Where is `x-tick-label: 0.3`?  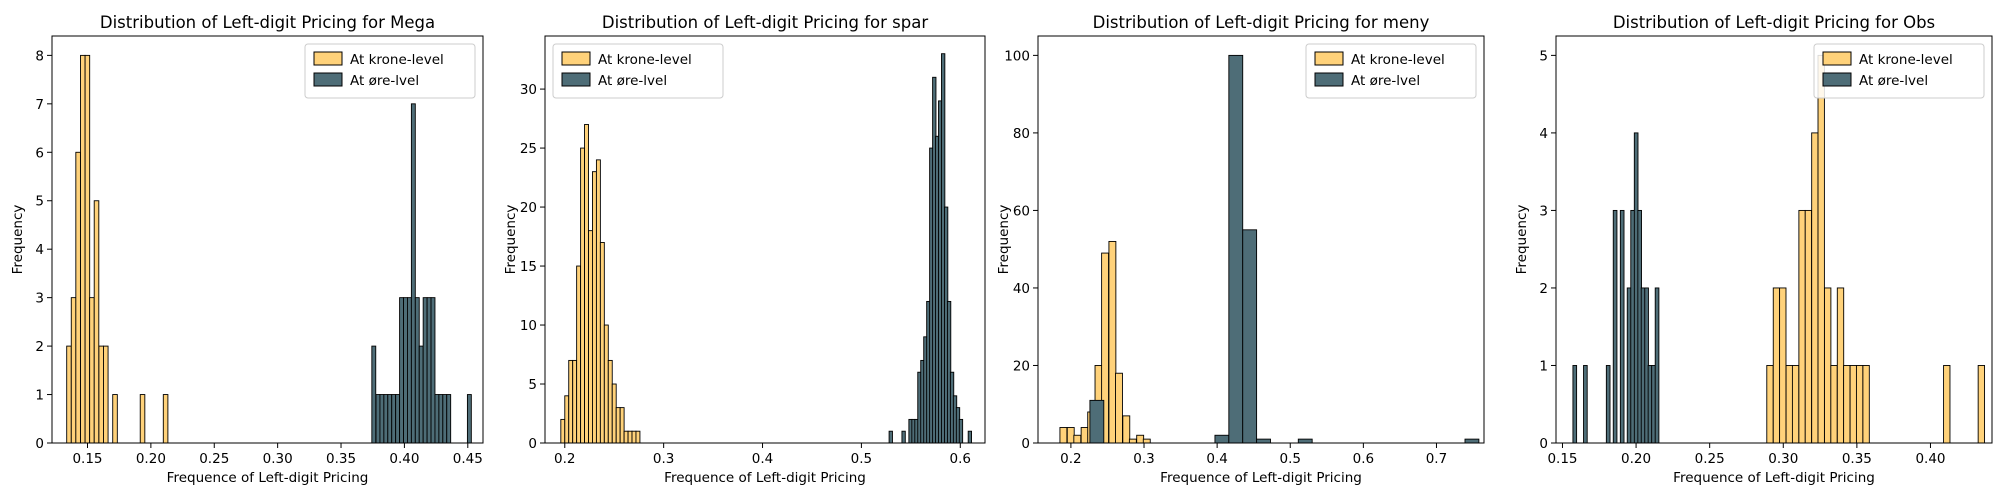 x-tick-label: 0.3 is located at coordinates (663, 459).